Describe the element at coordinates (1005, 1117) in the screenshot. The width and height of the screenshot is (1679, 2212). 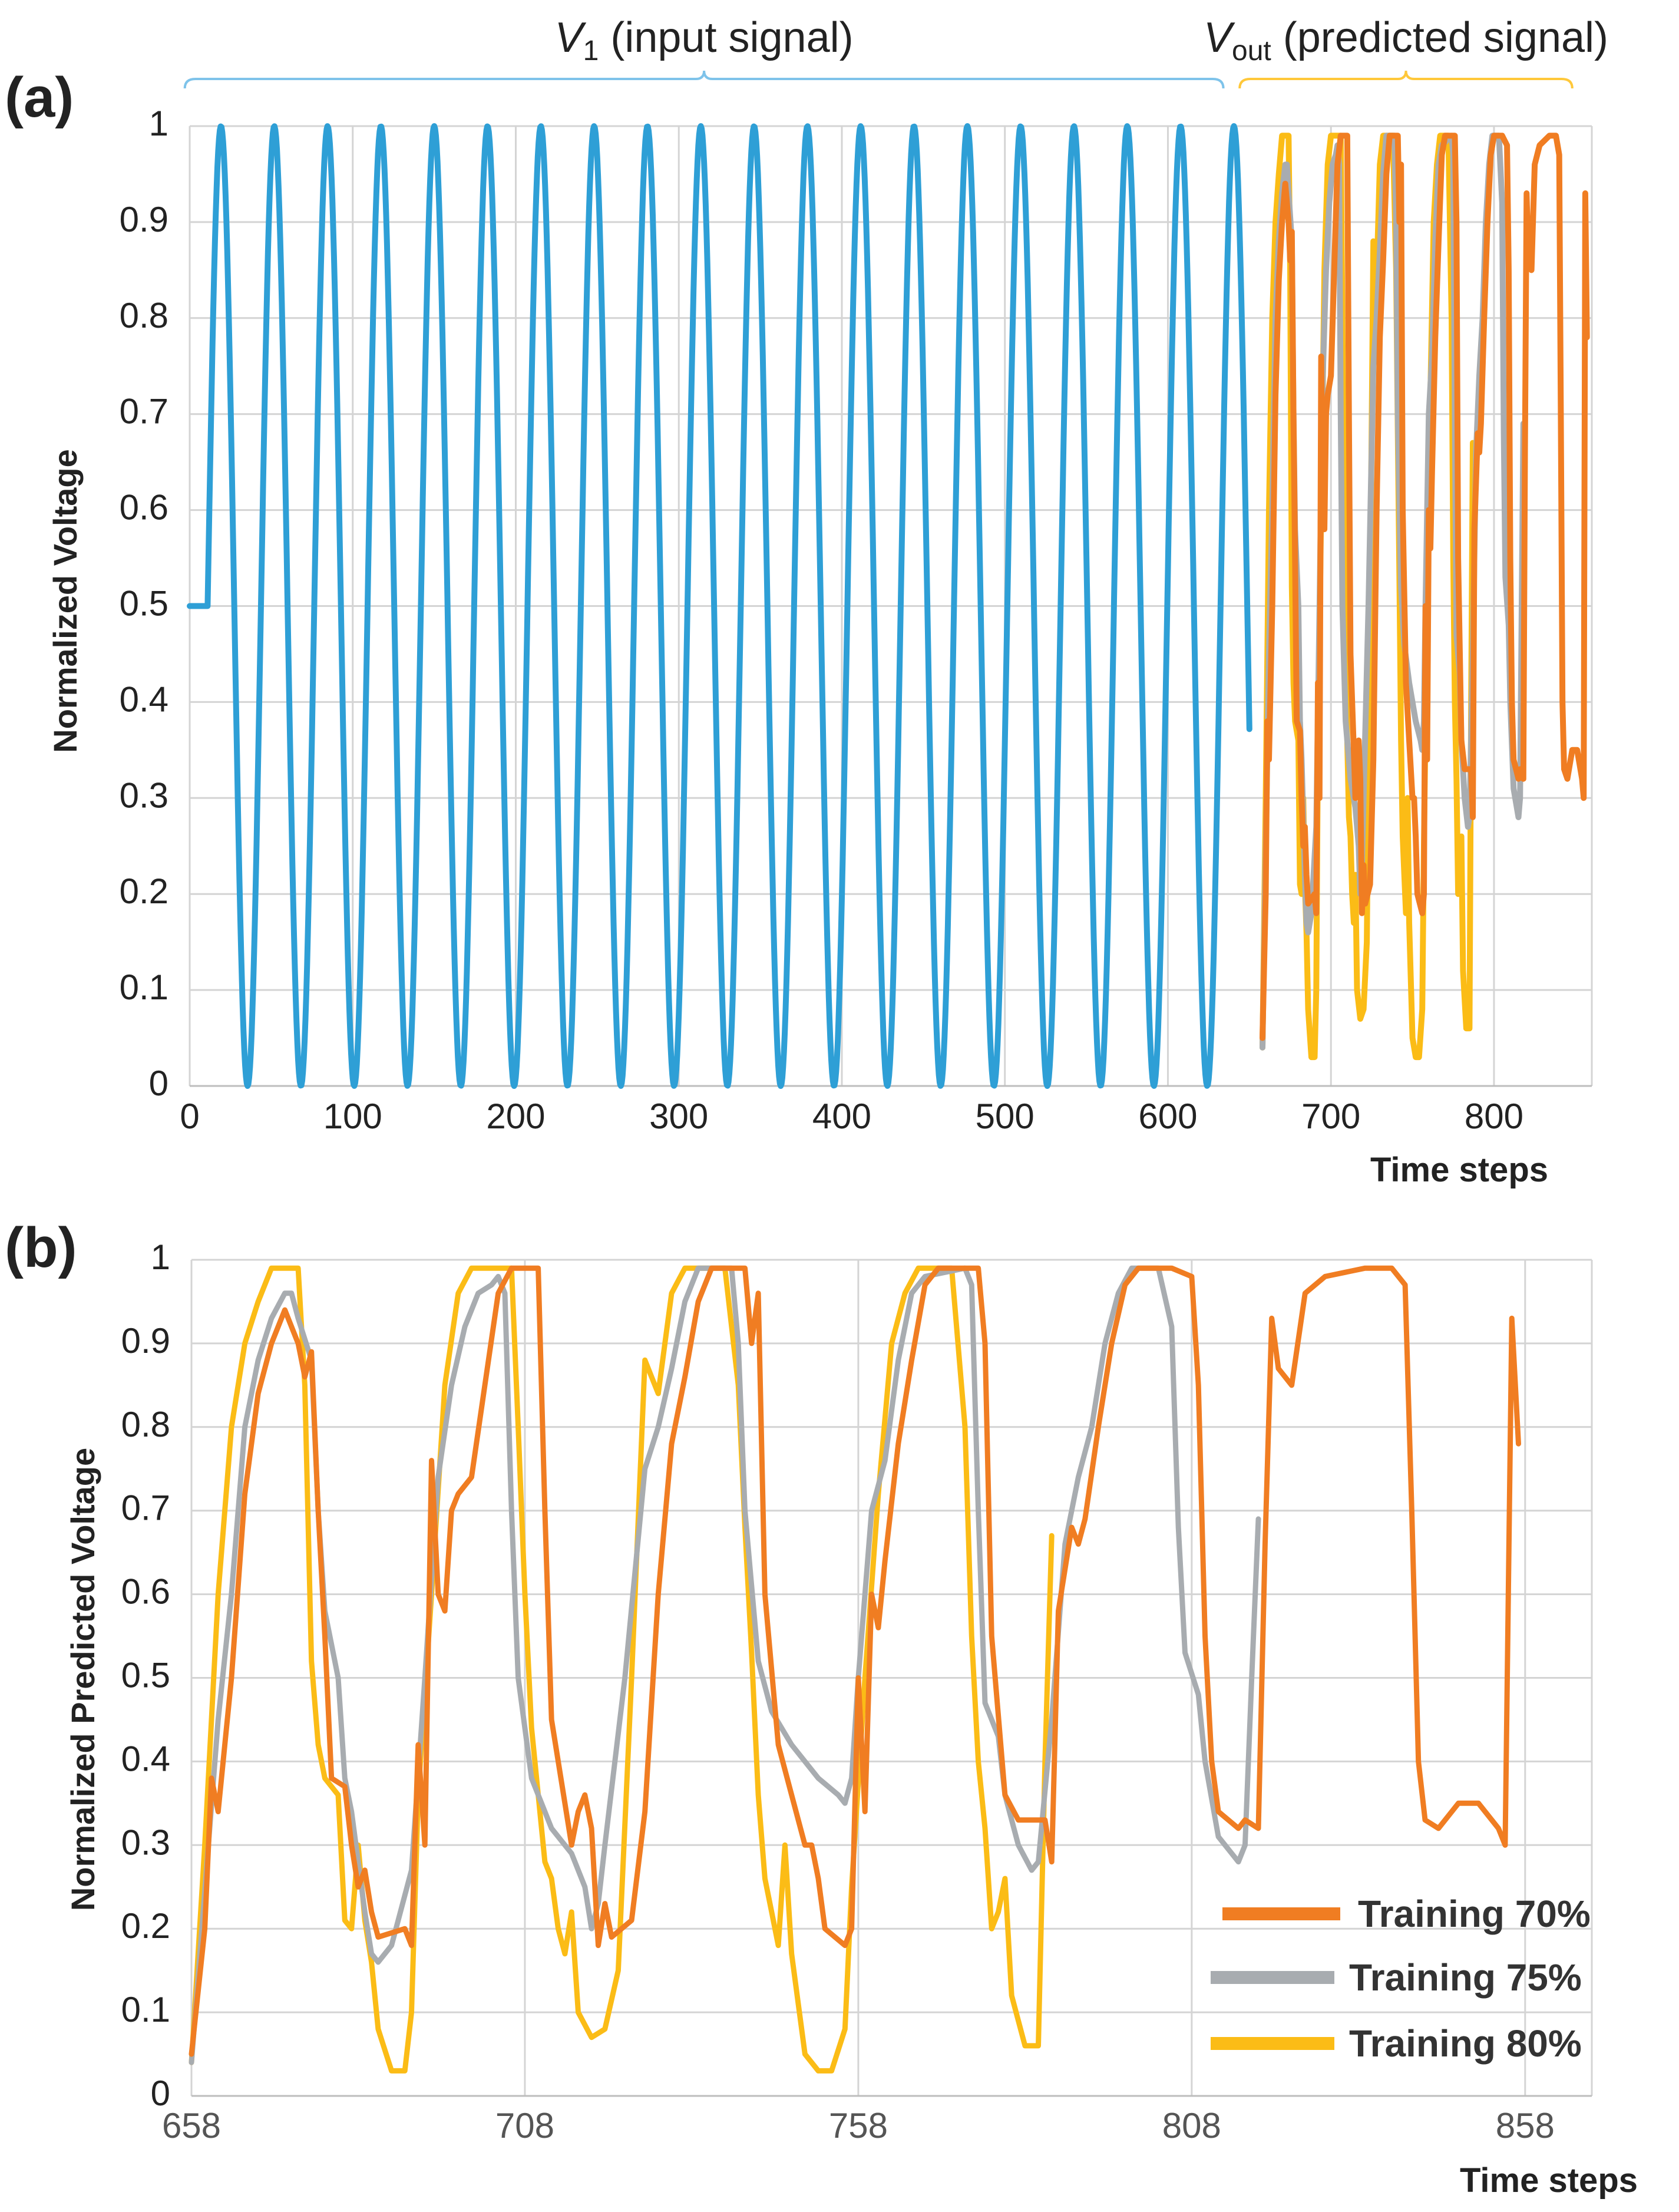
I see `x-tick-label: 500` at that location.